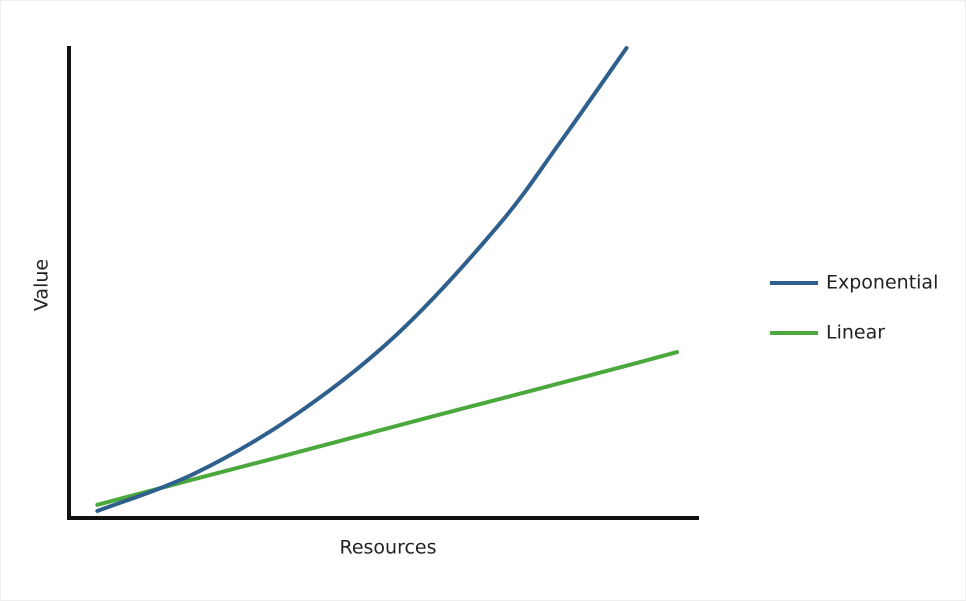 This screenshot has height=601, width=966. Describe the element at coordinates (42, 285) in the screenshot. I see `y-axis-label: Value` at that location.